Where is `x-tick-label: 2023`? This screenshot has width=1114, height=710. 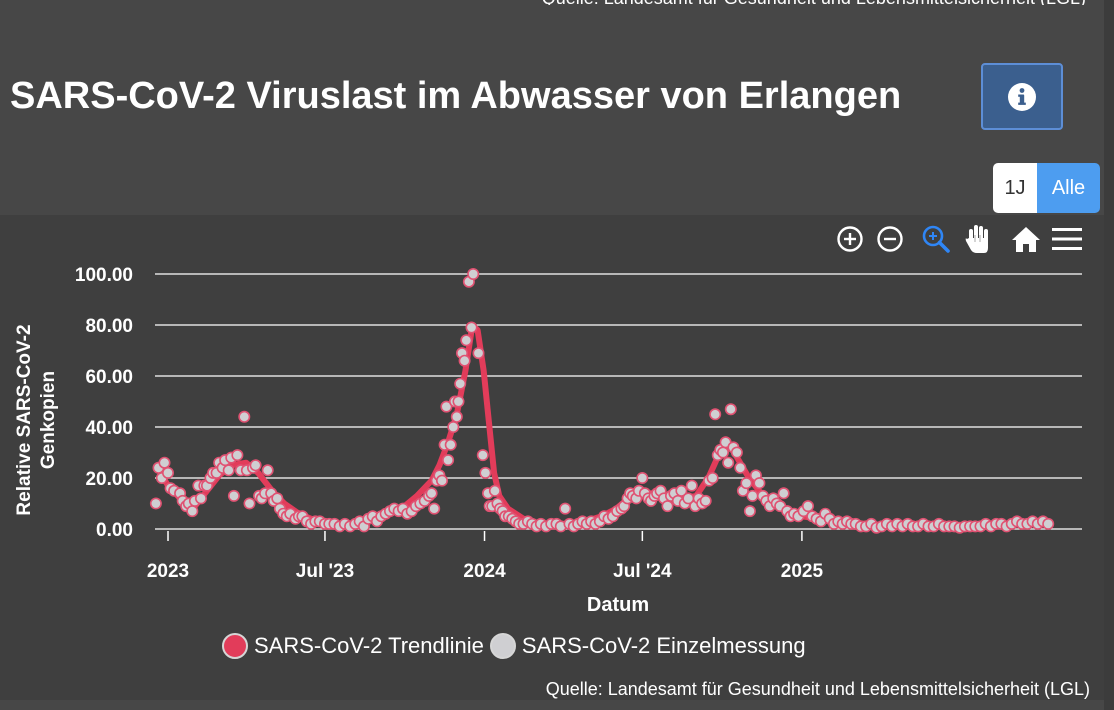
x-tick-label: 2023 is located at coordinates (168, 571).